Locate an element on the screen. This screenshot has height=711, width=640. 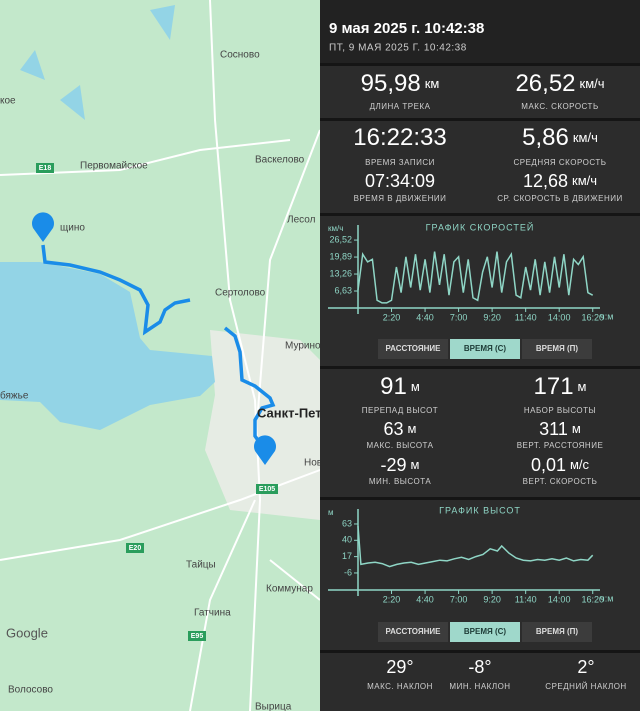
stat-number: 26,52 is located at coordinates (545, 83).